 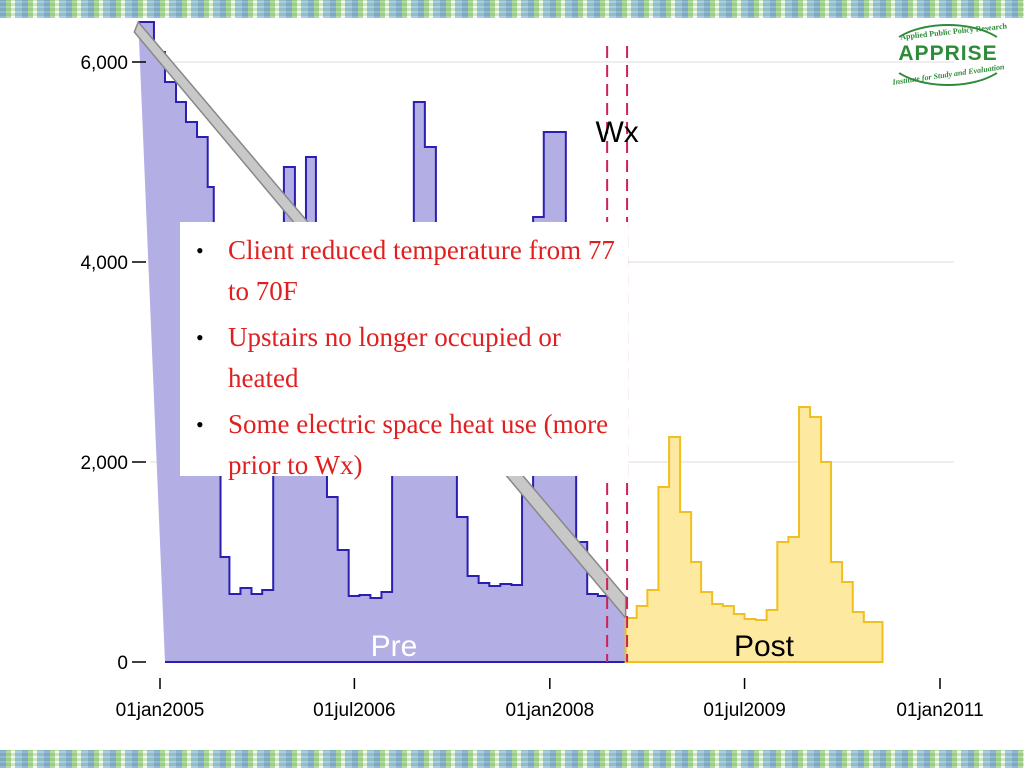 I want to click on callout-text: Upstairs no longer occupied or heated, so click(x=394, y=357).